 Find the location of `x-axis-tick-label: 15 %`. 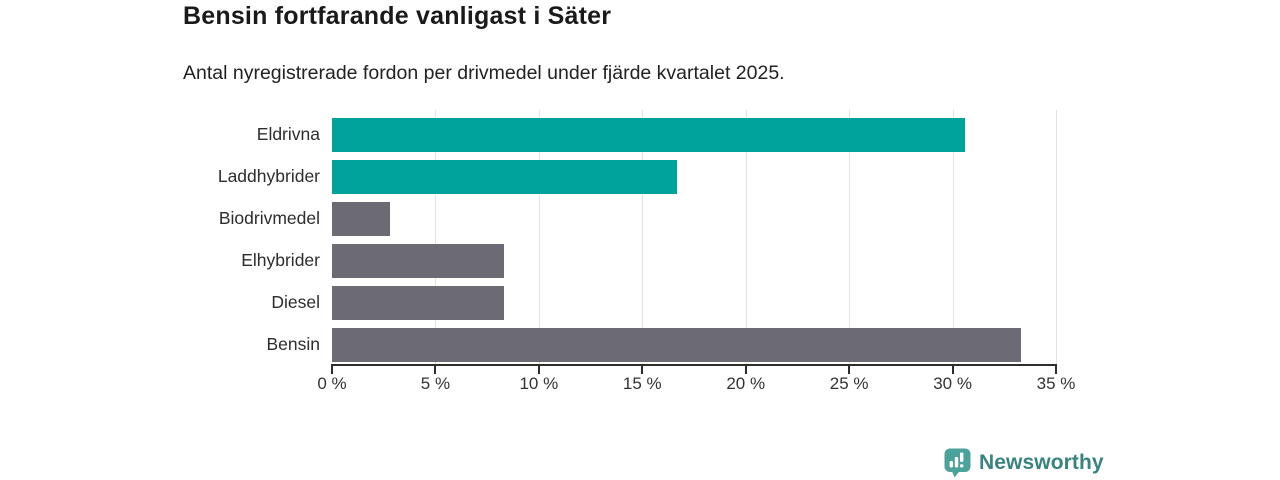

x-axis-tick-label: 15 % is located at coordinates (642, 383).